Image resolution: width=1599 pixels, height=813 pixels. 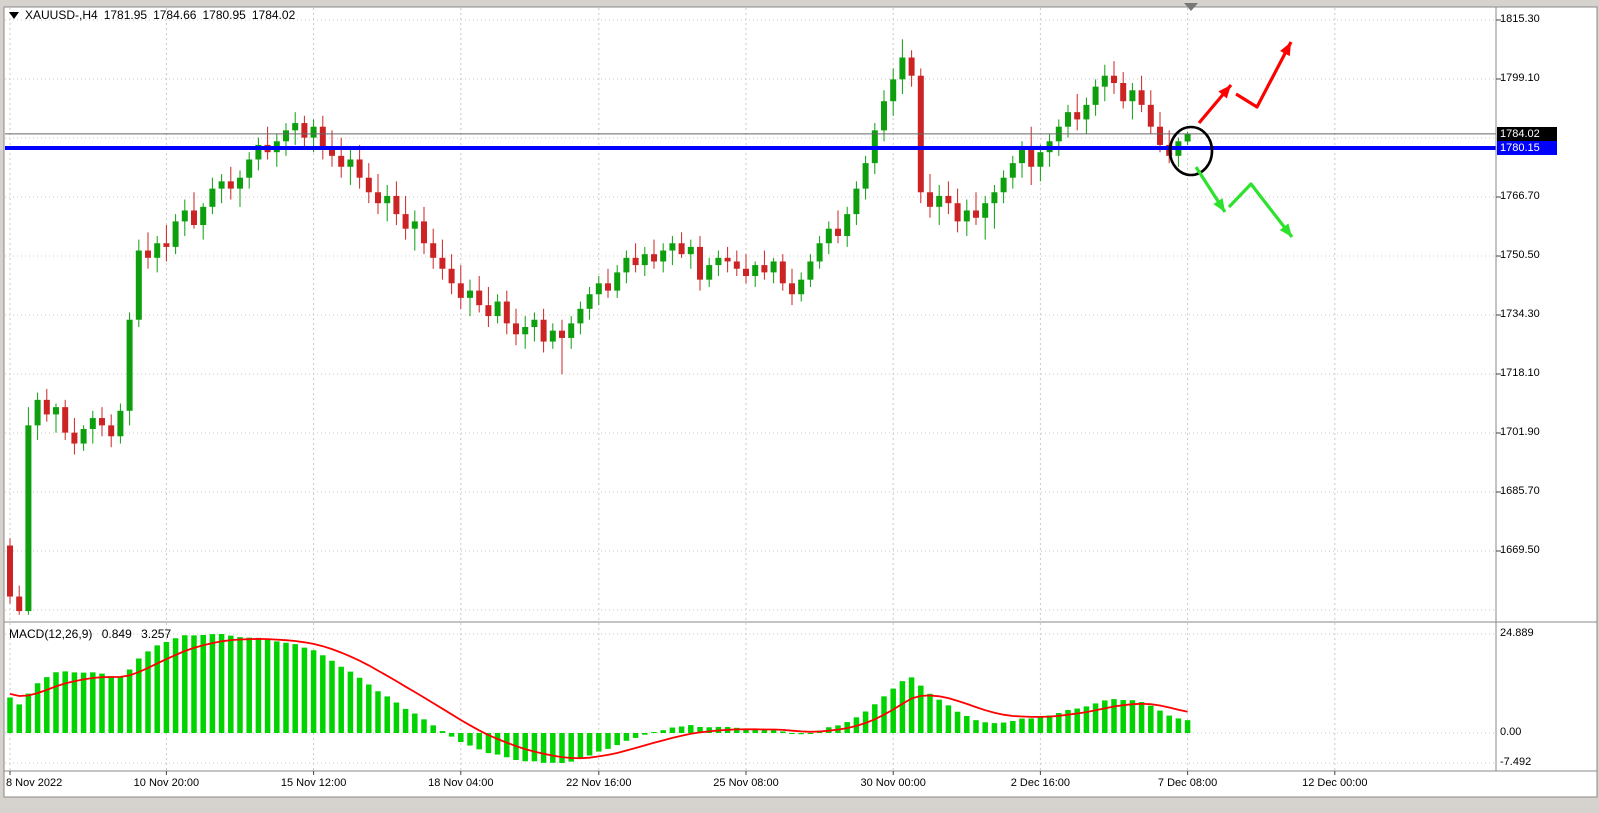 What do you see at coordinates (61, 15) in the screenshot?
I see `symbol-period-label: XAUUSD-,H4` at bounding box center [61, 15].